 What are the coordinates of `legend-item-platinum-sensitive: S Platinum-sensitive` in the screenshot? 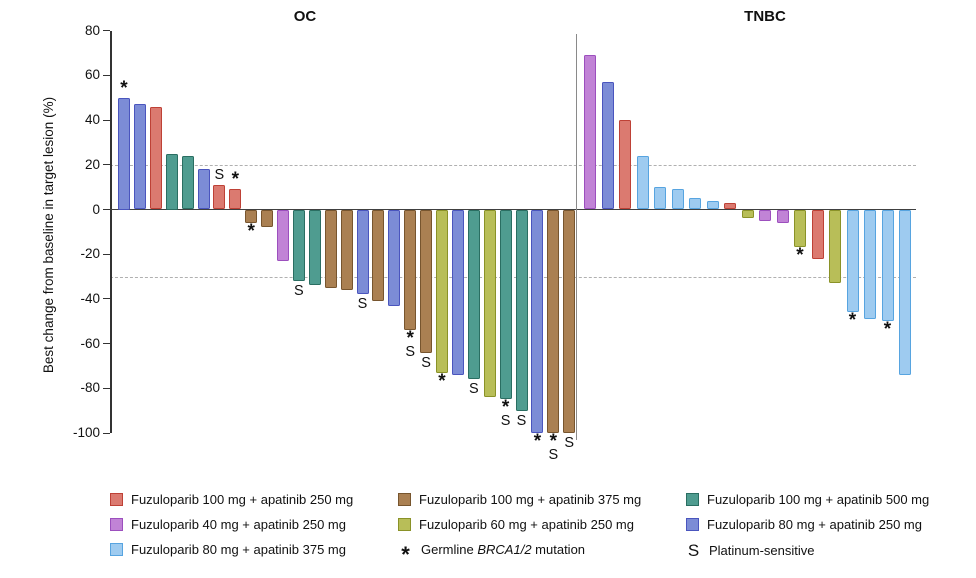 It's located at (750, 550).